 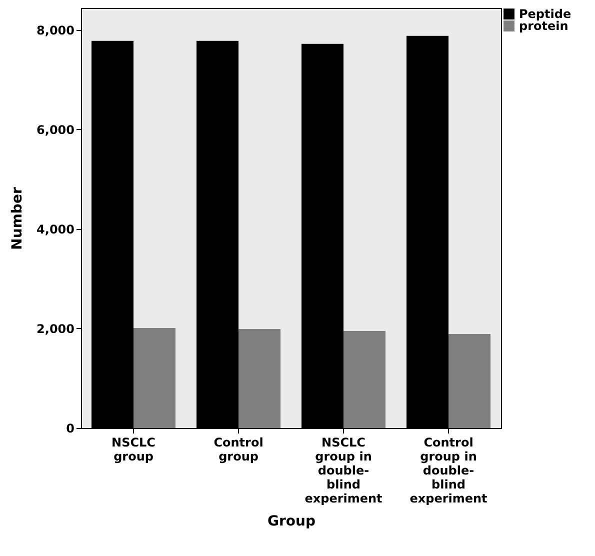 What do you see at coordinates (449, 471) in the screenshot?
I see `x-tick-label: Control group in double-blind experiment` at bounding box center [449, 471].